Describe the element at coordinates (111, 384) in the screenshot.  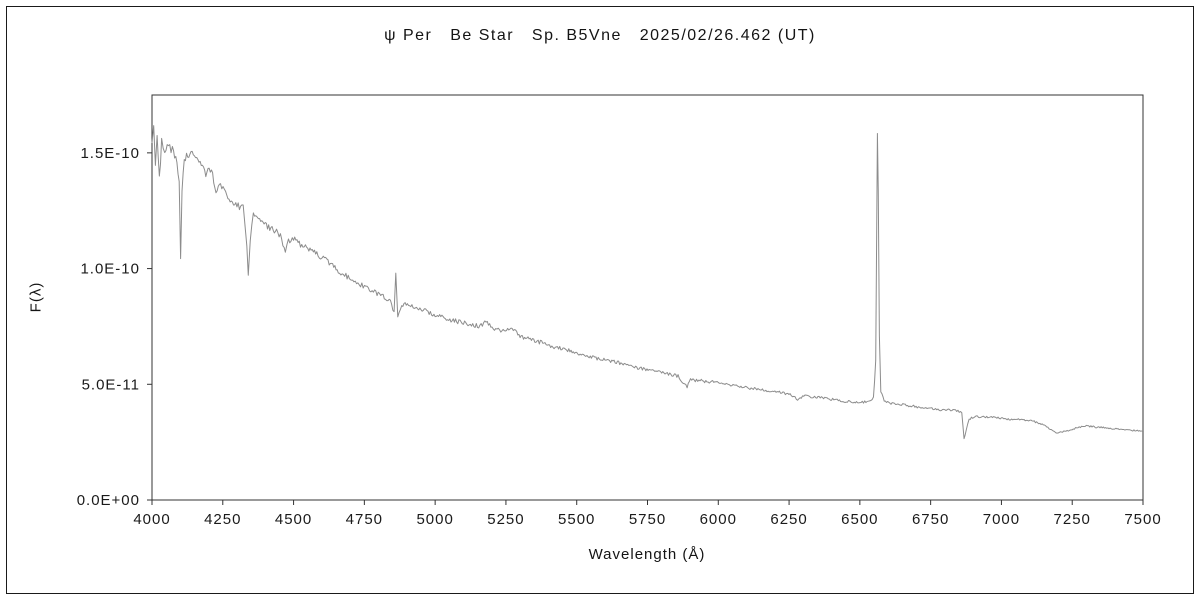
I see `y-tick-label: 5.0E-11` at that location.